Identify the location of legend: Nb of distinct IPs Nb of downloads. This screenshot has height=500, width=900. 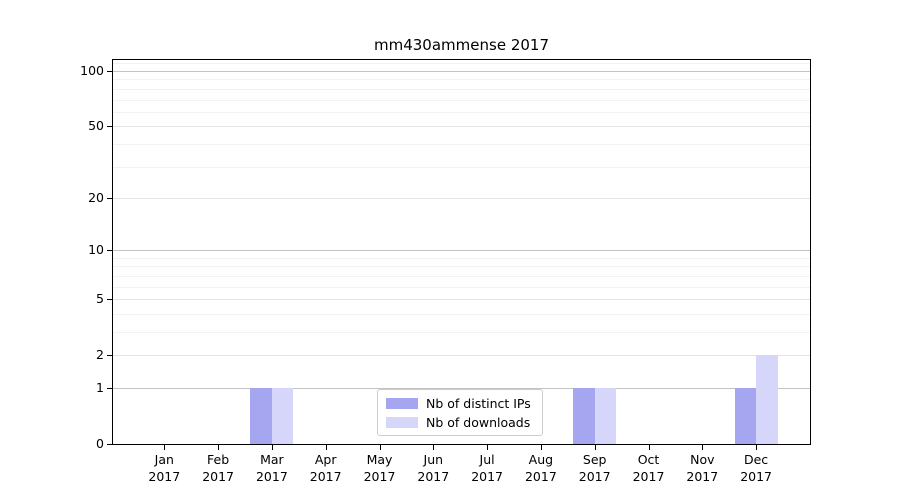
(460, 412).